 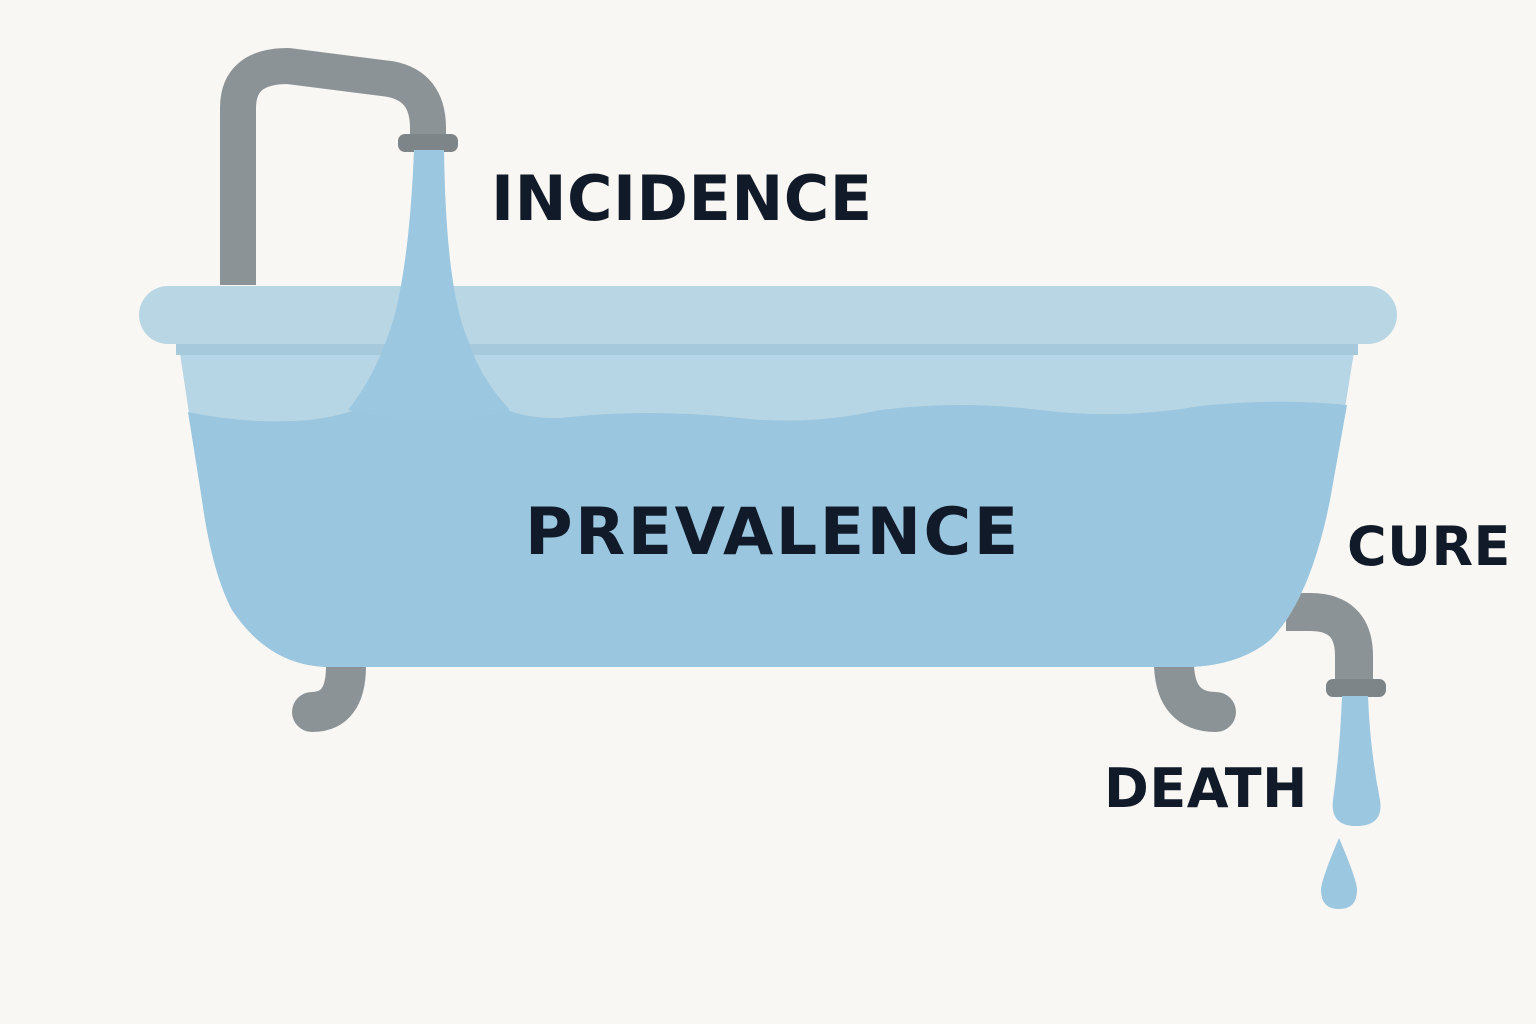 I want to click on incidence-label: INCIDENCE, so click(x=682, y=198).